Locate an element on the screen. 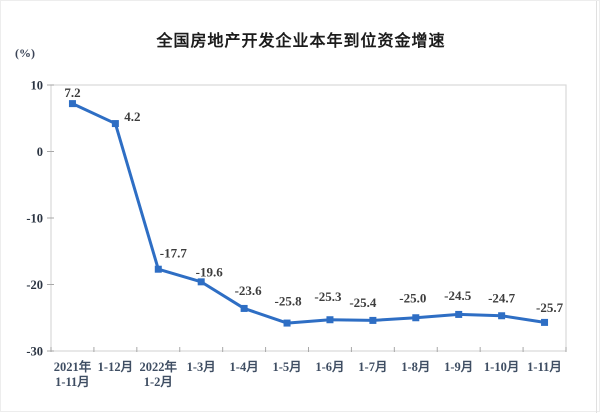 This screenshot has height=413, width=600. x-tick-label: 1-7月 is located at coordinates (372, 367).